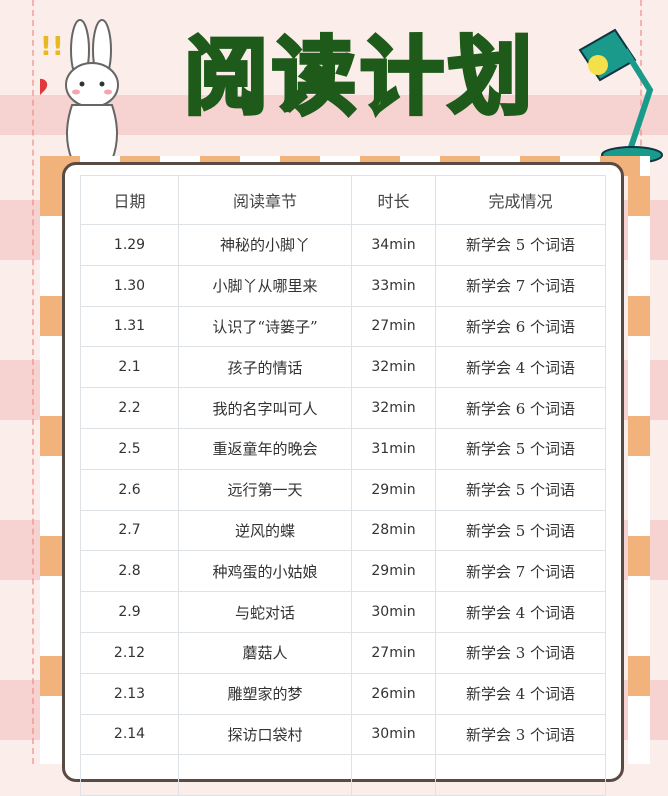  I want to click on chapter-cell: 认识了“诗篓子”, so click(265, 326).